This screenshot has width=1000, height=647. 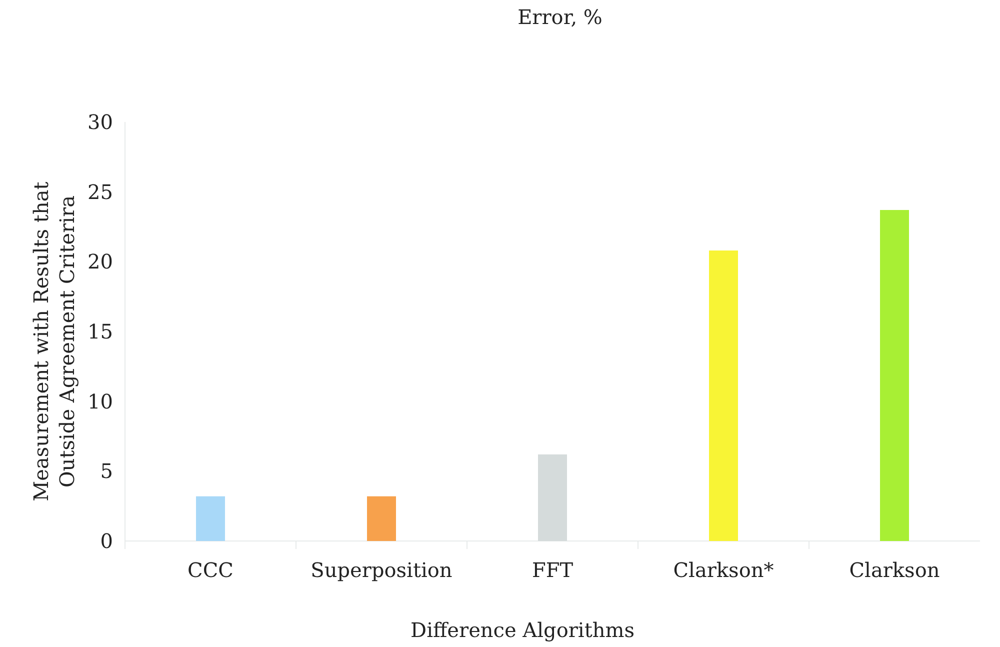 What do you see at coordinates (100, 122) in the screenshot?
I see `y-tick-label: 30` at bounding box center [100, 122].